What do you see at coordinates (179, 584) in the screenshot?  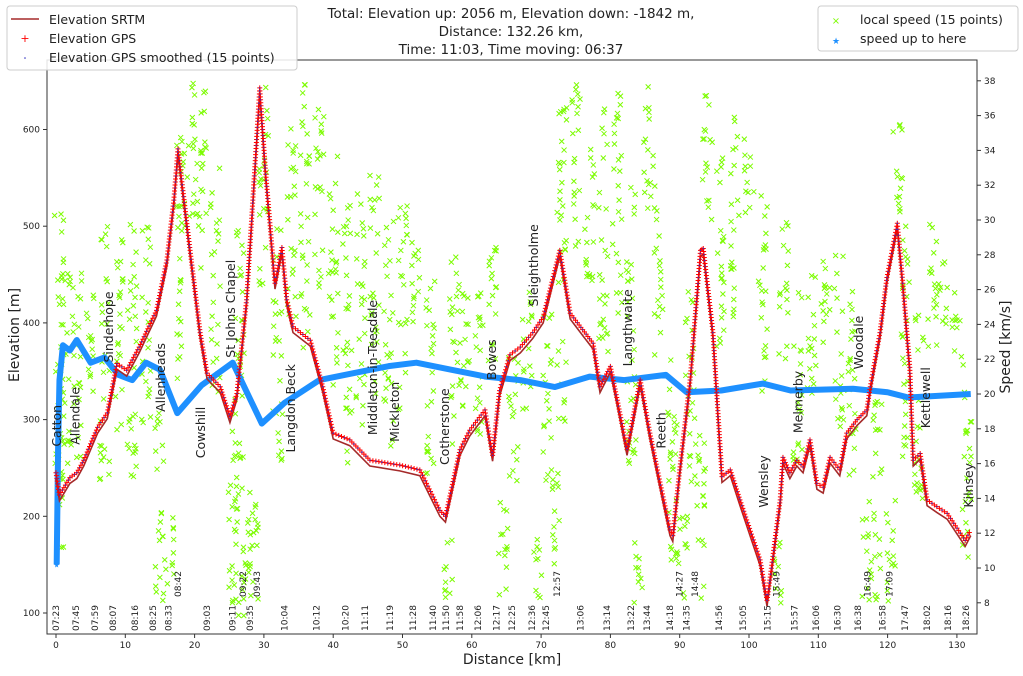 I see `time-marker-label: 08:42` at bounding box center [179, 584].